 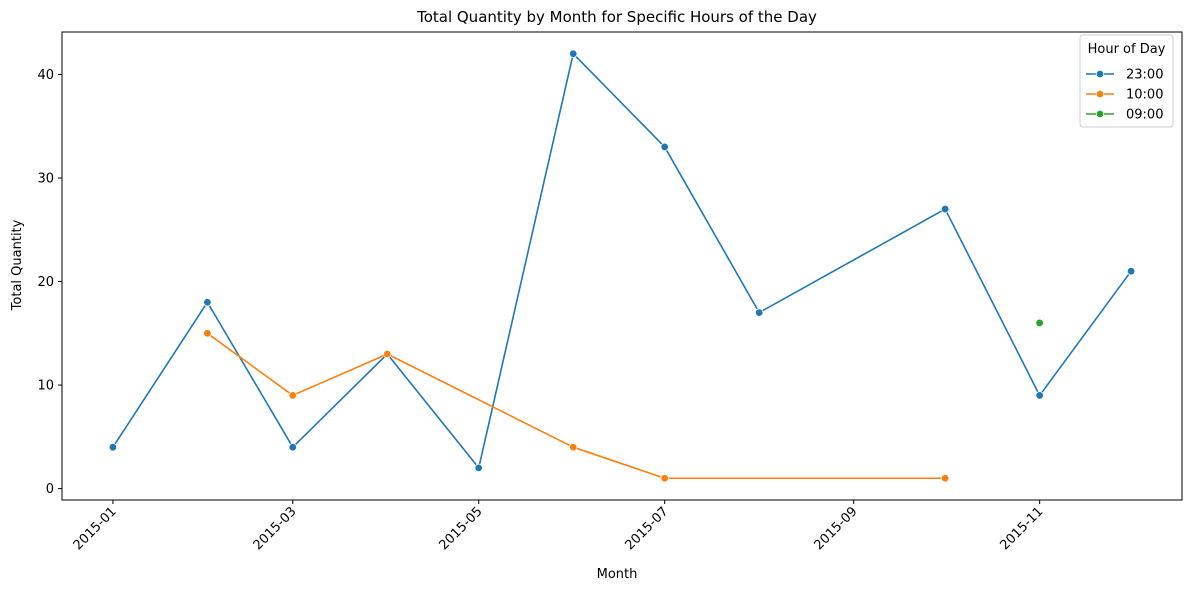 I want to click on y-tick-label: 30, so click(x=45, y=178).